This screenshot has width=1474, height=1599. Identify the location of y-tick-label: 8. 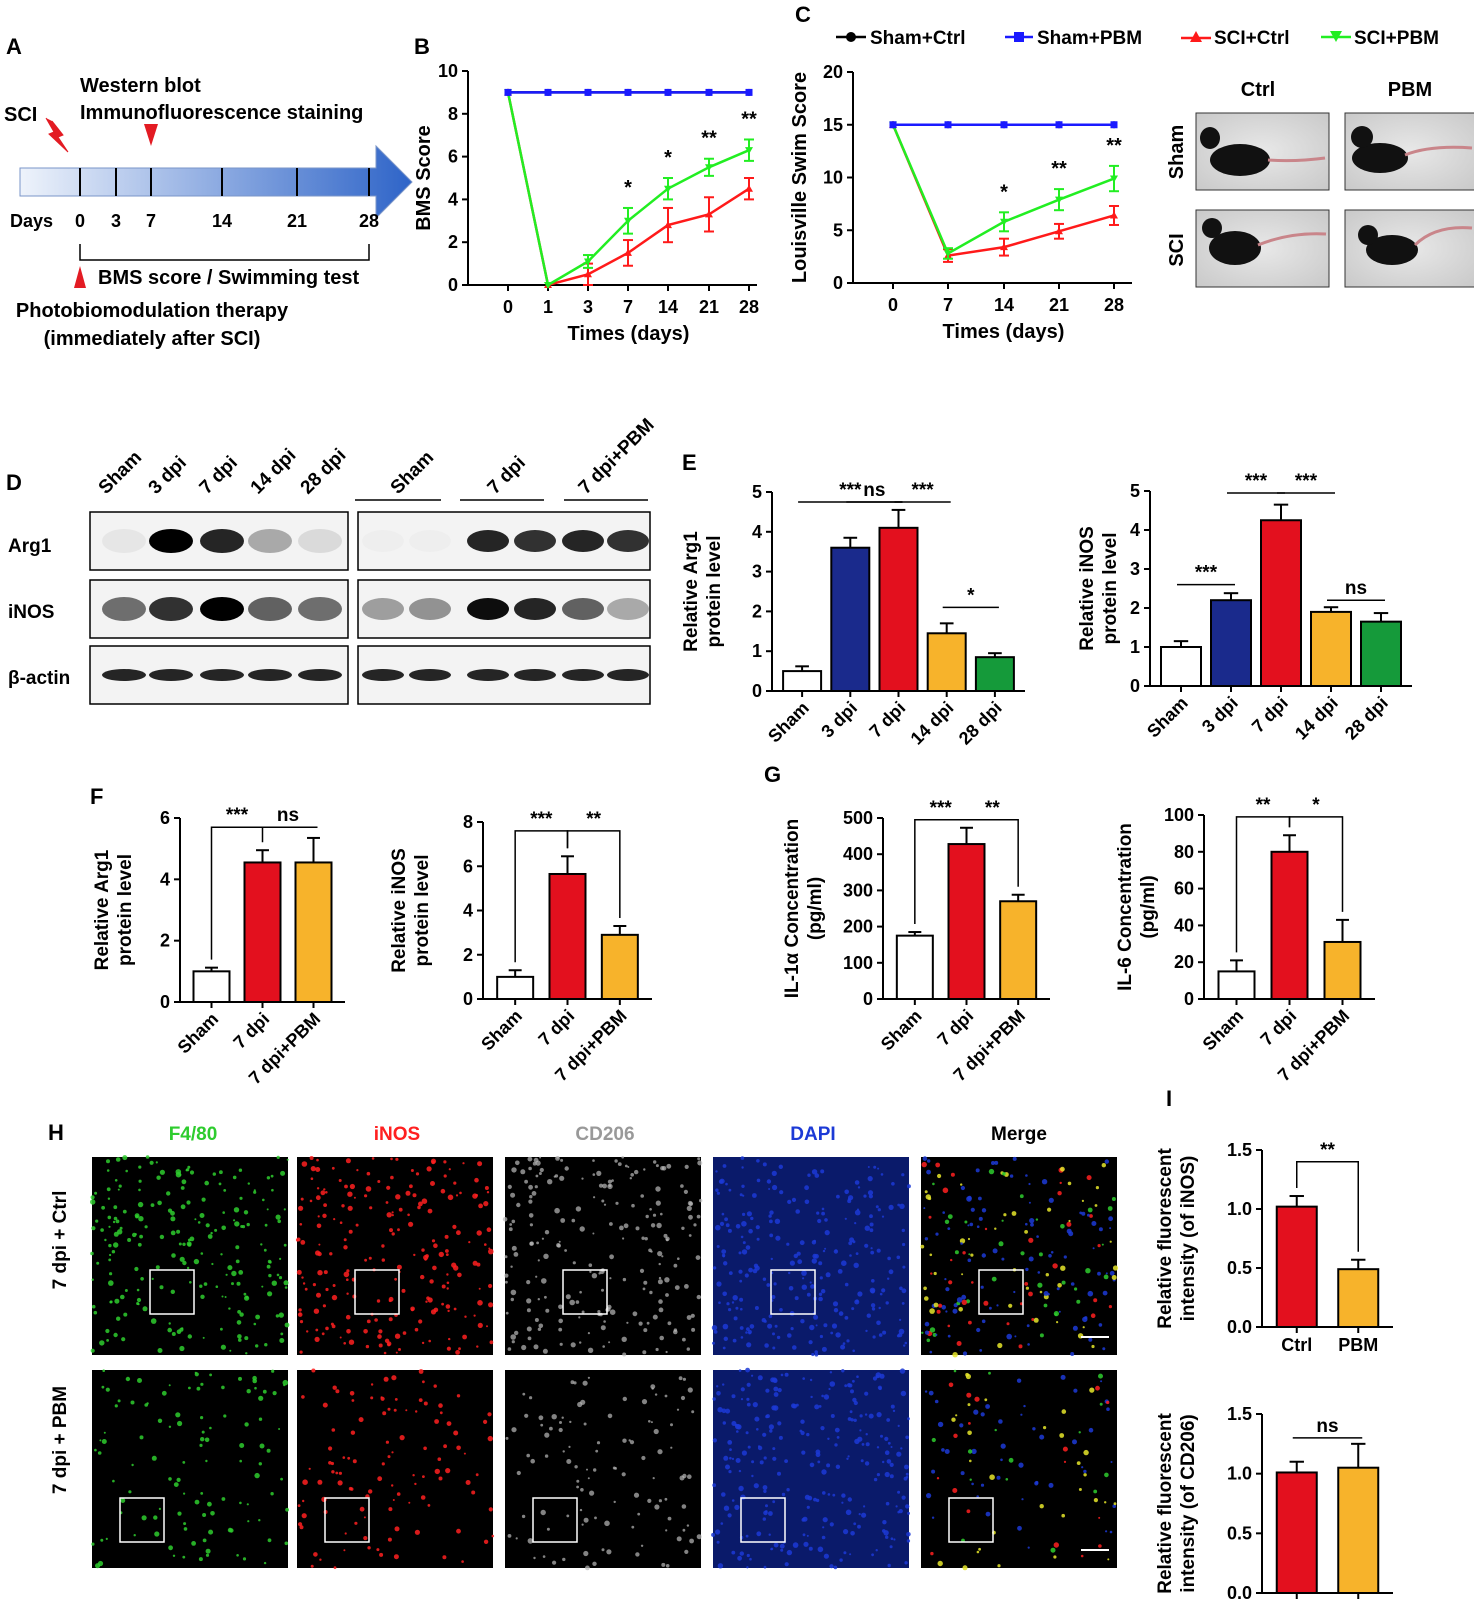
(468, 822).